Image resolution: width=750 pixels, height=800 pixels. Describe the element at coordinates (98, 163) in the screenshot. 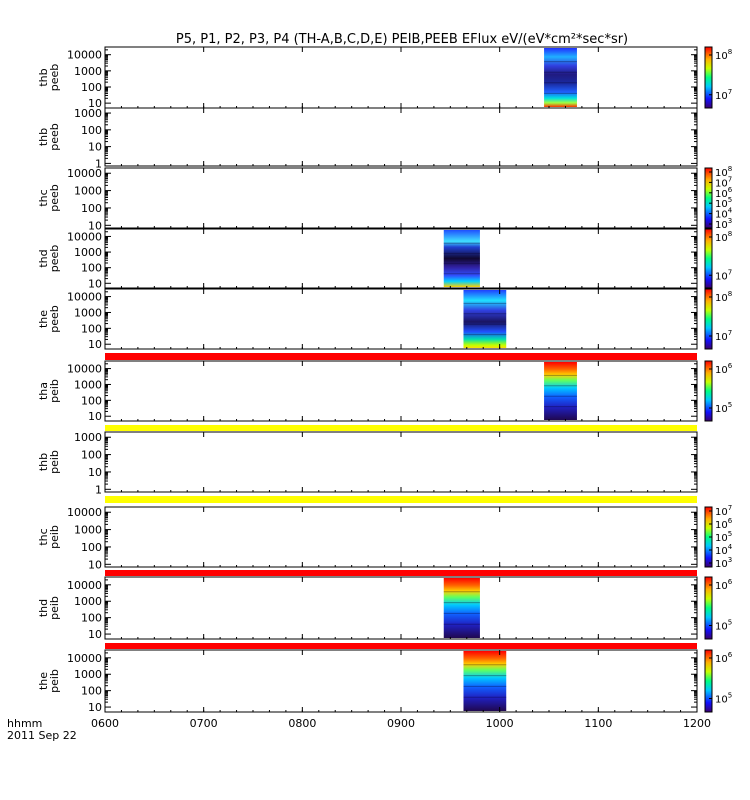

I see `y-tick-label: 1` at that location.